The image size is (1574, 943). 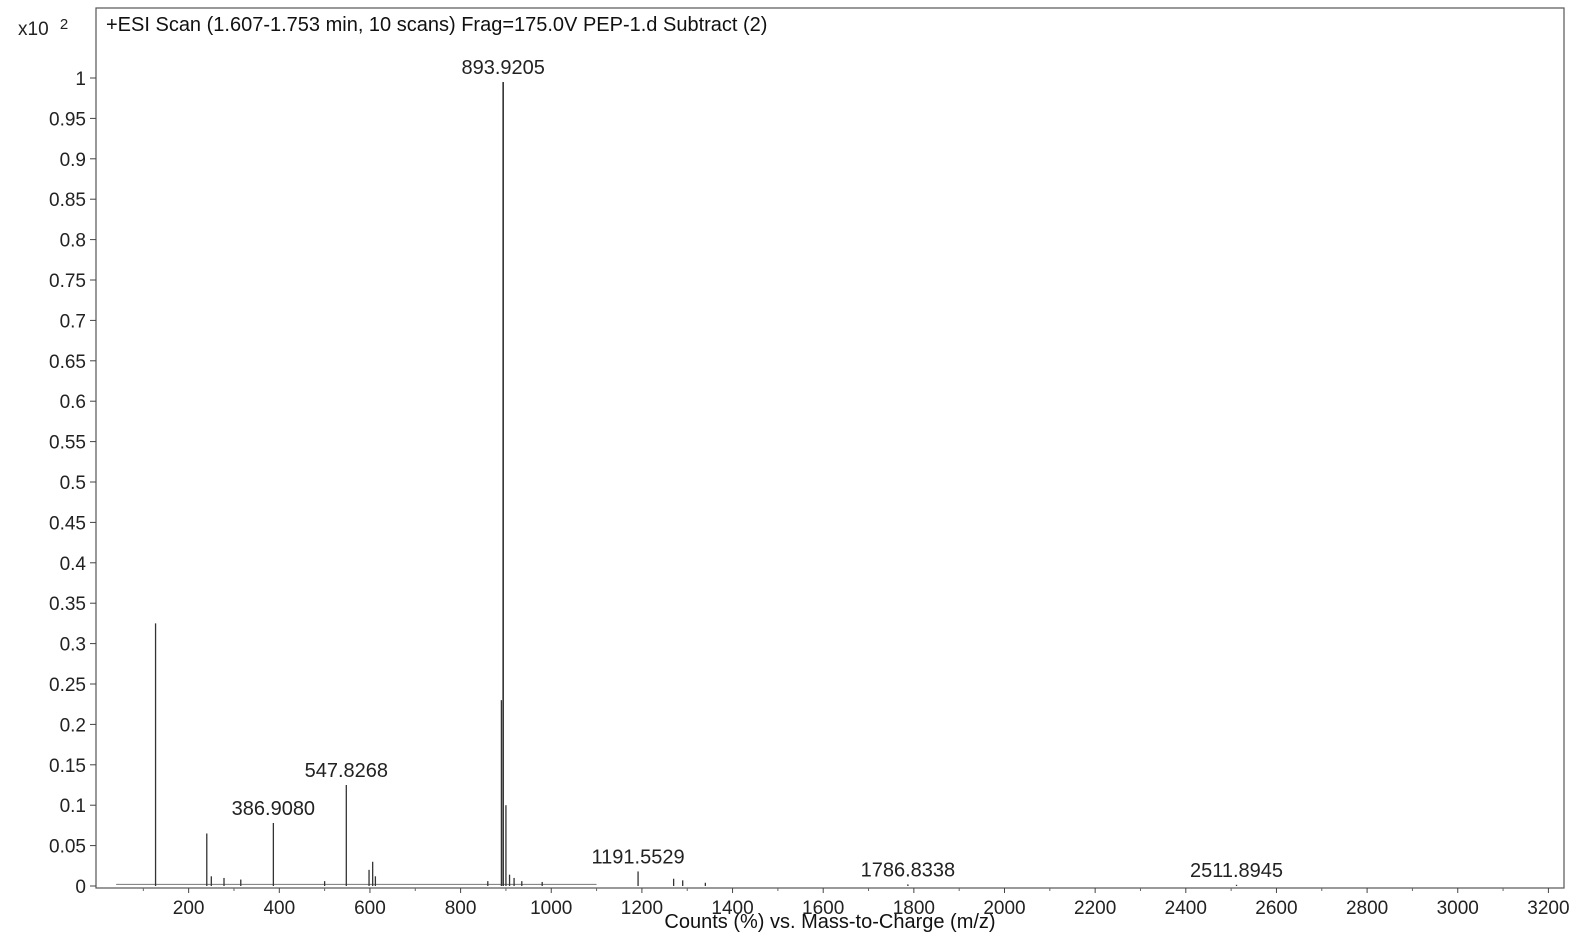 I want to click on y-multiplier: x10 2, so click(x=43, y=28).